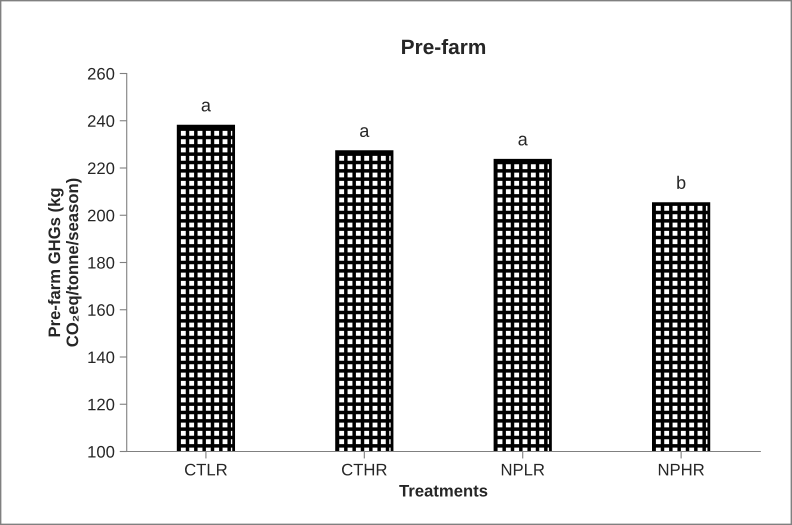  What do you see at coordinates (206, 470) in the screenshot?
I see `x-tick-label: CTLR` at bounding box center [206, 470].